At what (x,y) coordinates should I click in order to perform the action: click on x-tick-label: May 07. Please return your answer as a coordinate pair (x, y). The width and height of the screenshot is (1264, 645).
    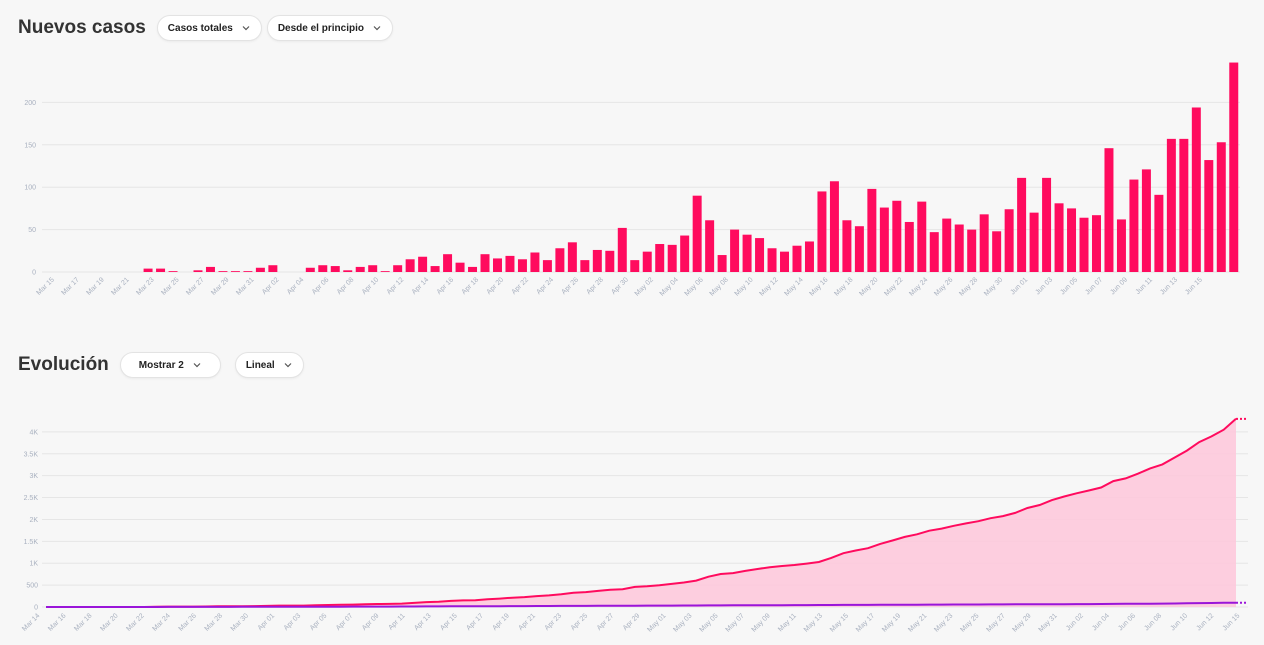
    Looking at the image, I should click on (735, 622).